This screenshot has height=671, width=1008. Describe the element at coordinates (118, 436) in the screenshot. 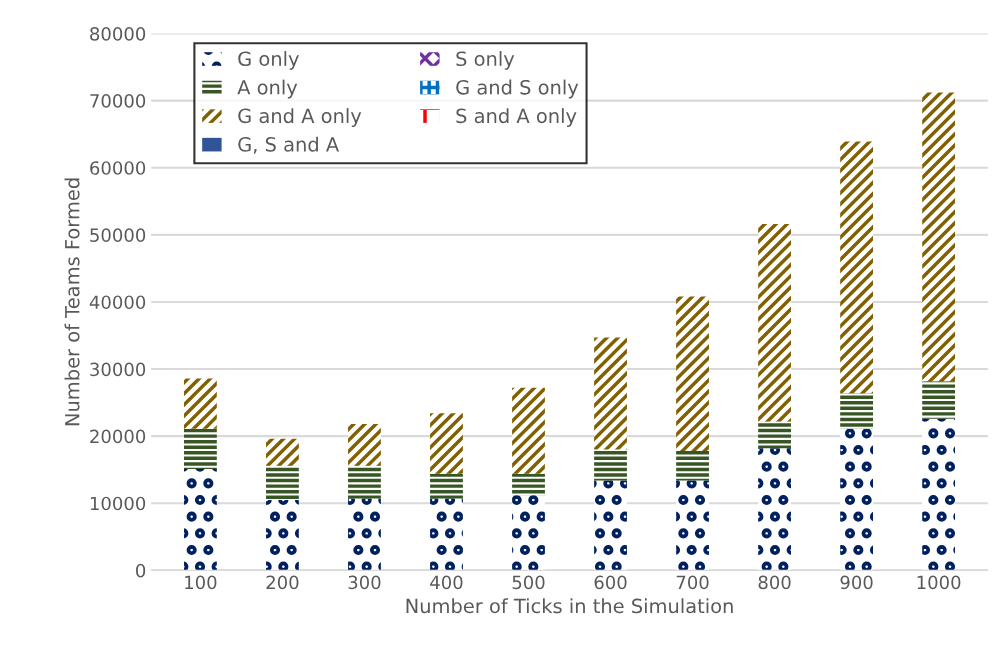

I see `y-tick-label: 20000` at that location.